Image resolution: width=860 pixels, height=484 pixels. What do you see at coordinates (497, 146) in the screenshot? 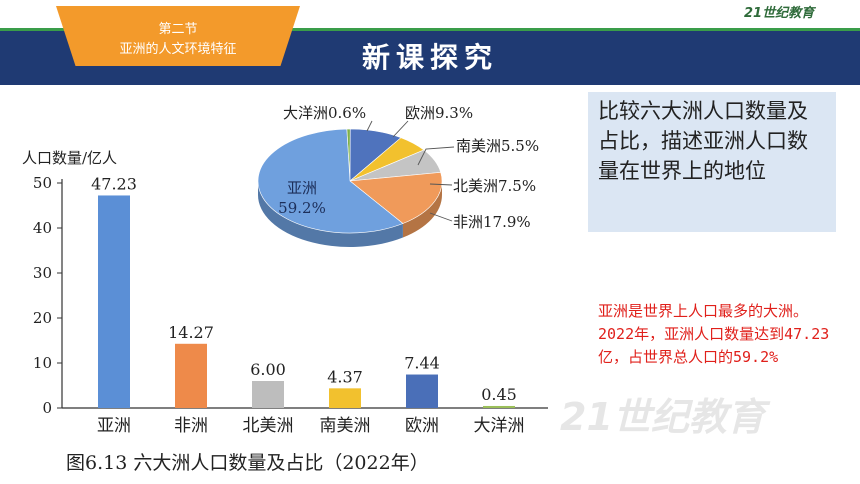
I see `pie-label: 南美洲5.5%` at bounding box center [497, 146].